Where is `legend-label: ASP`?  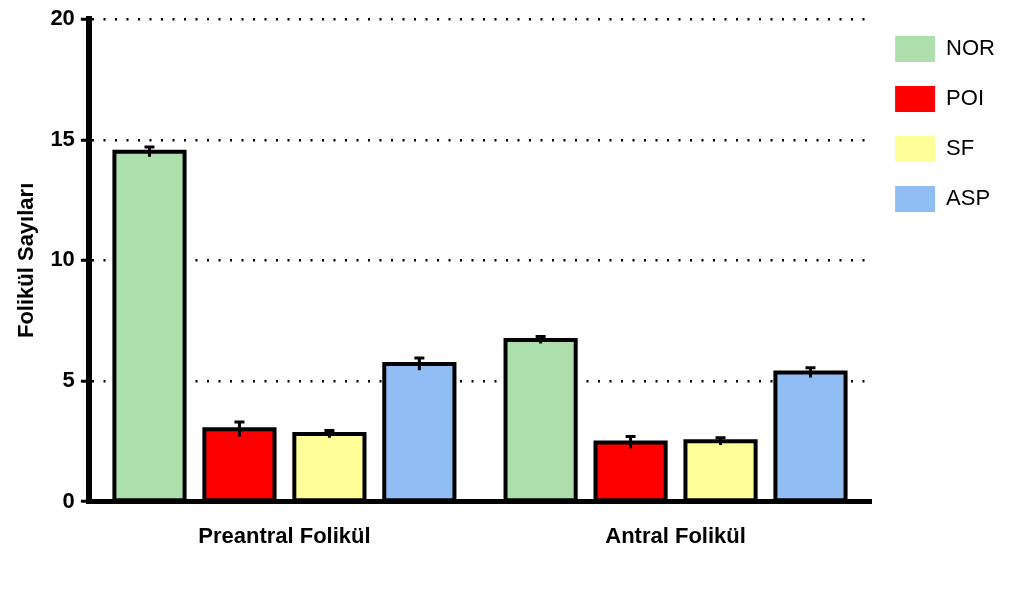
legend-label: ASP is located at coordinates (968, 198).